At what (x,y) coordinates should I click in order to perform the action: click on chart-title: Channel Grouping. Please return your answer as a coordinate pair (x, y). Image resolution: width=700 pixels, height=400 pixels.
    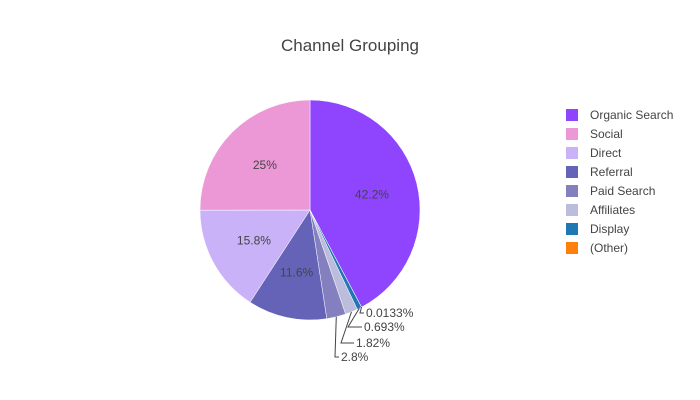
    Looking at the image, I should click on (350, 45).